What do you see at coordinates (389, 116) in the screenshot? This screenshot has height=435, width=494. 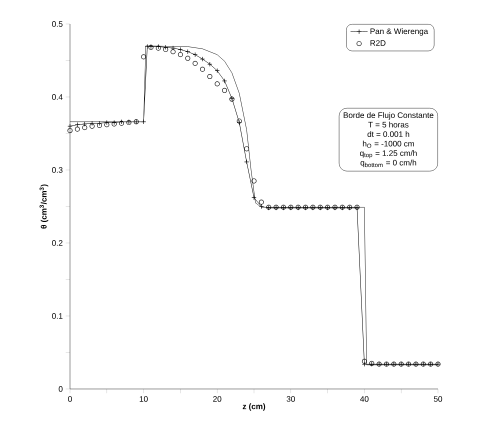 I see `annotation: Borde de Flujo Constante` at bounding box center [389, 116].